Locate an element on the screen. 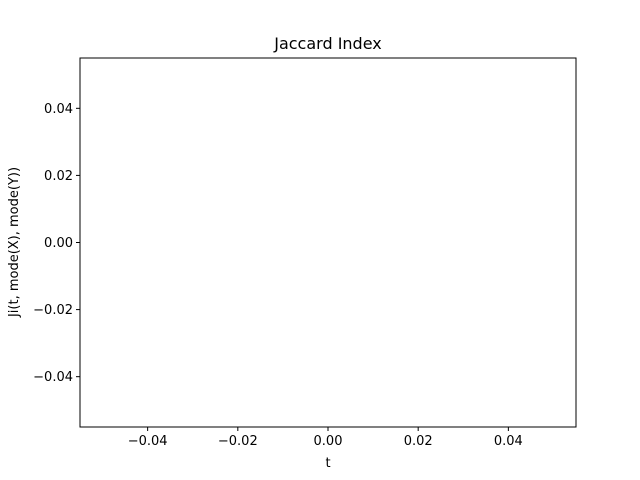  y-tick-label: 0.04 is located at coordinates (58, 109).